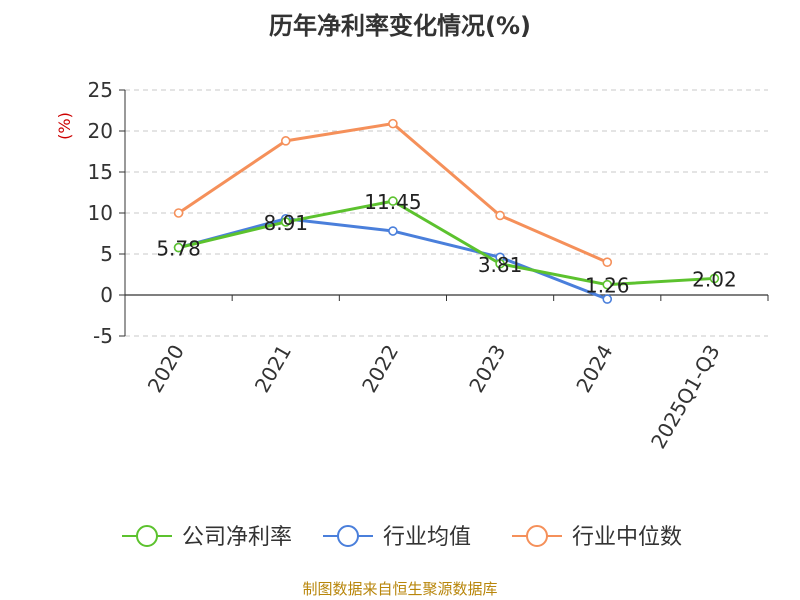 The height and width of the screenshot is (600, 800). Describe the element at coordinates (594, 369) in the screenshot. I see `x-tick-label: 2024` at that location.